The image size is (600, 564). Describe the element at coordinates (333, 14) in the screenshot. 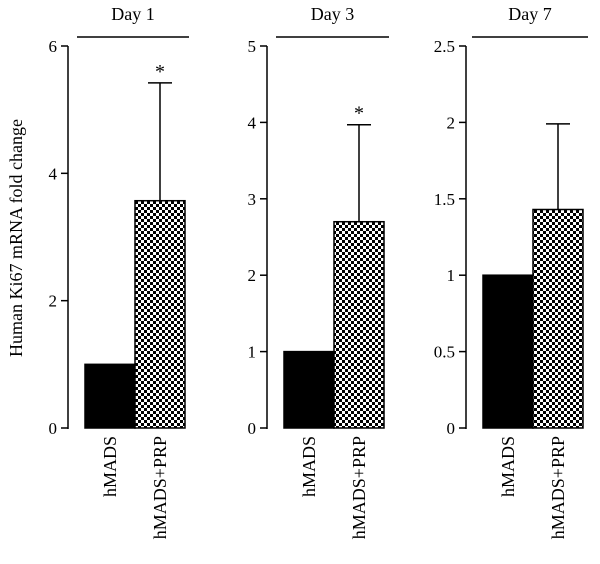

I see `panel-title: Day 3` at that location.